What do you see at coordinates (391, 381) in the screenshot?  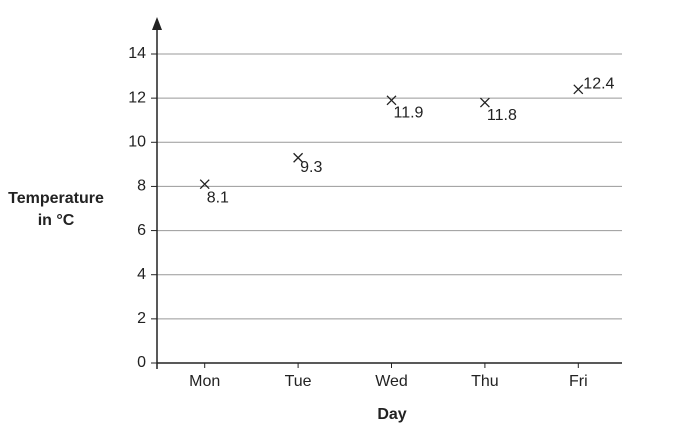 I see `x-tick-label: Wed` at bounding box center [391, 381].